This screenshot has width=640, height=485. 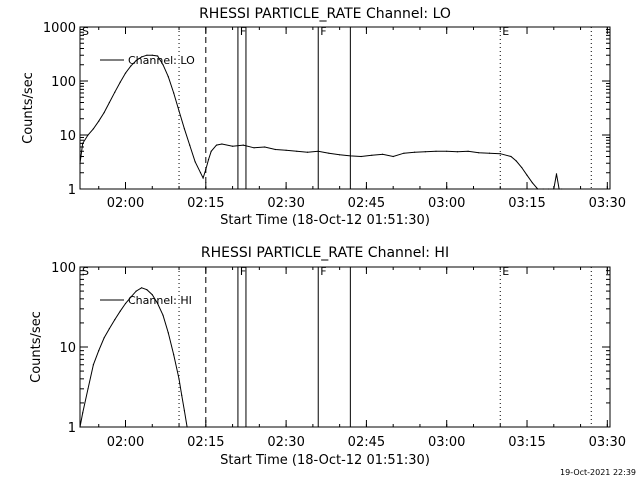 What do you see at coordinates (161, 60) in the screenshot?
I see `legend-label: Channel: LO` at bounding box center [161, 60].